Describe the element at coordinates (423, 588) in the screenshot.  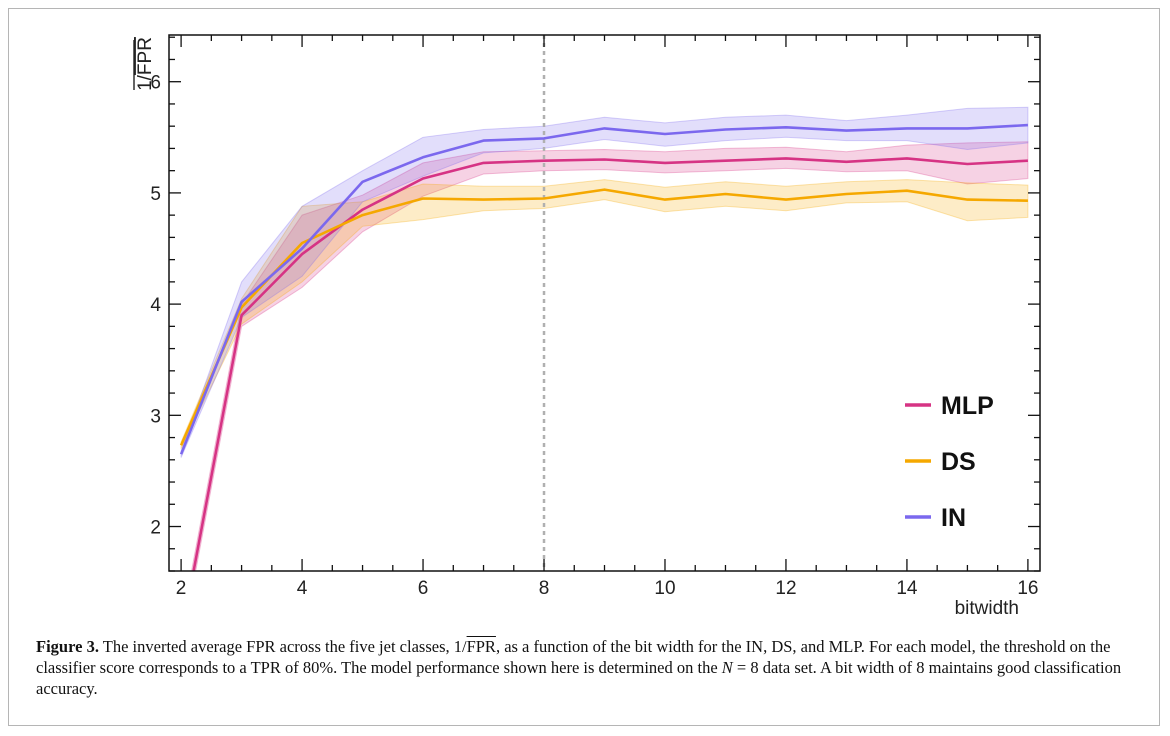
I see `x-tick-label: 6` at that location.